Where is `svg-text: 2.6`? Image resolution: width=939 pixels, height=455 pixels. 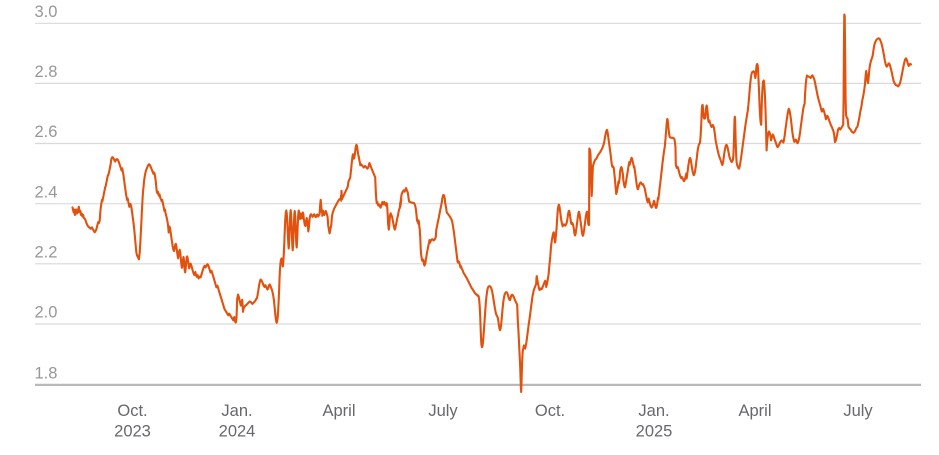
svg-text: 2.6 is located at coordinates (46, 132).